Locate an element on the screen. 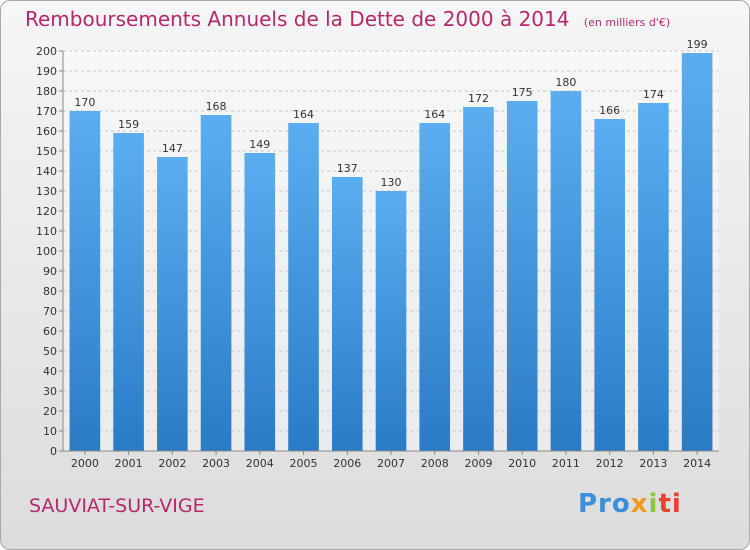 This screenshot has width=750, height=550. x-tick-label: 2005 is located at coordinates (304, 463).